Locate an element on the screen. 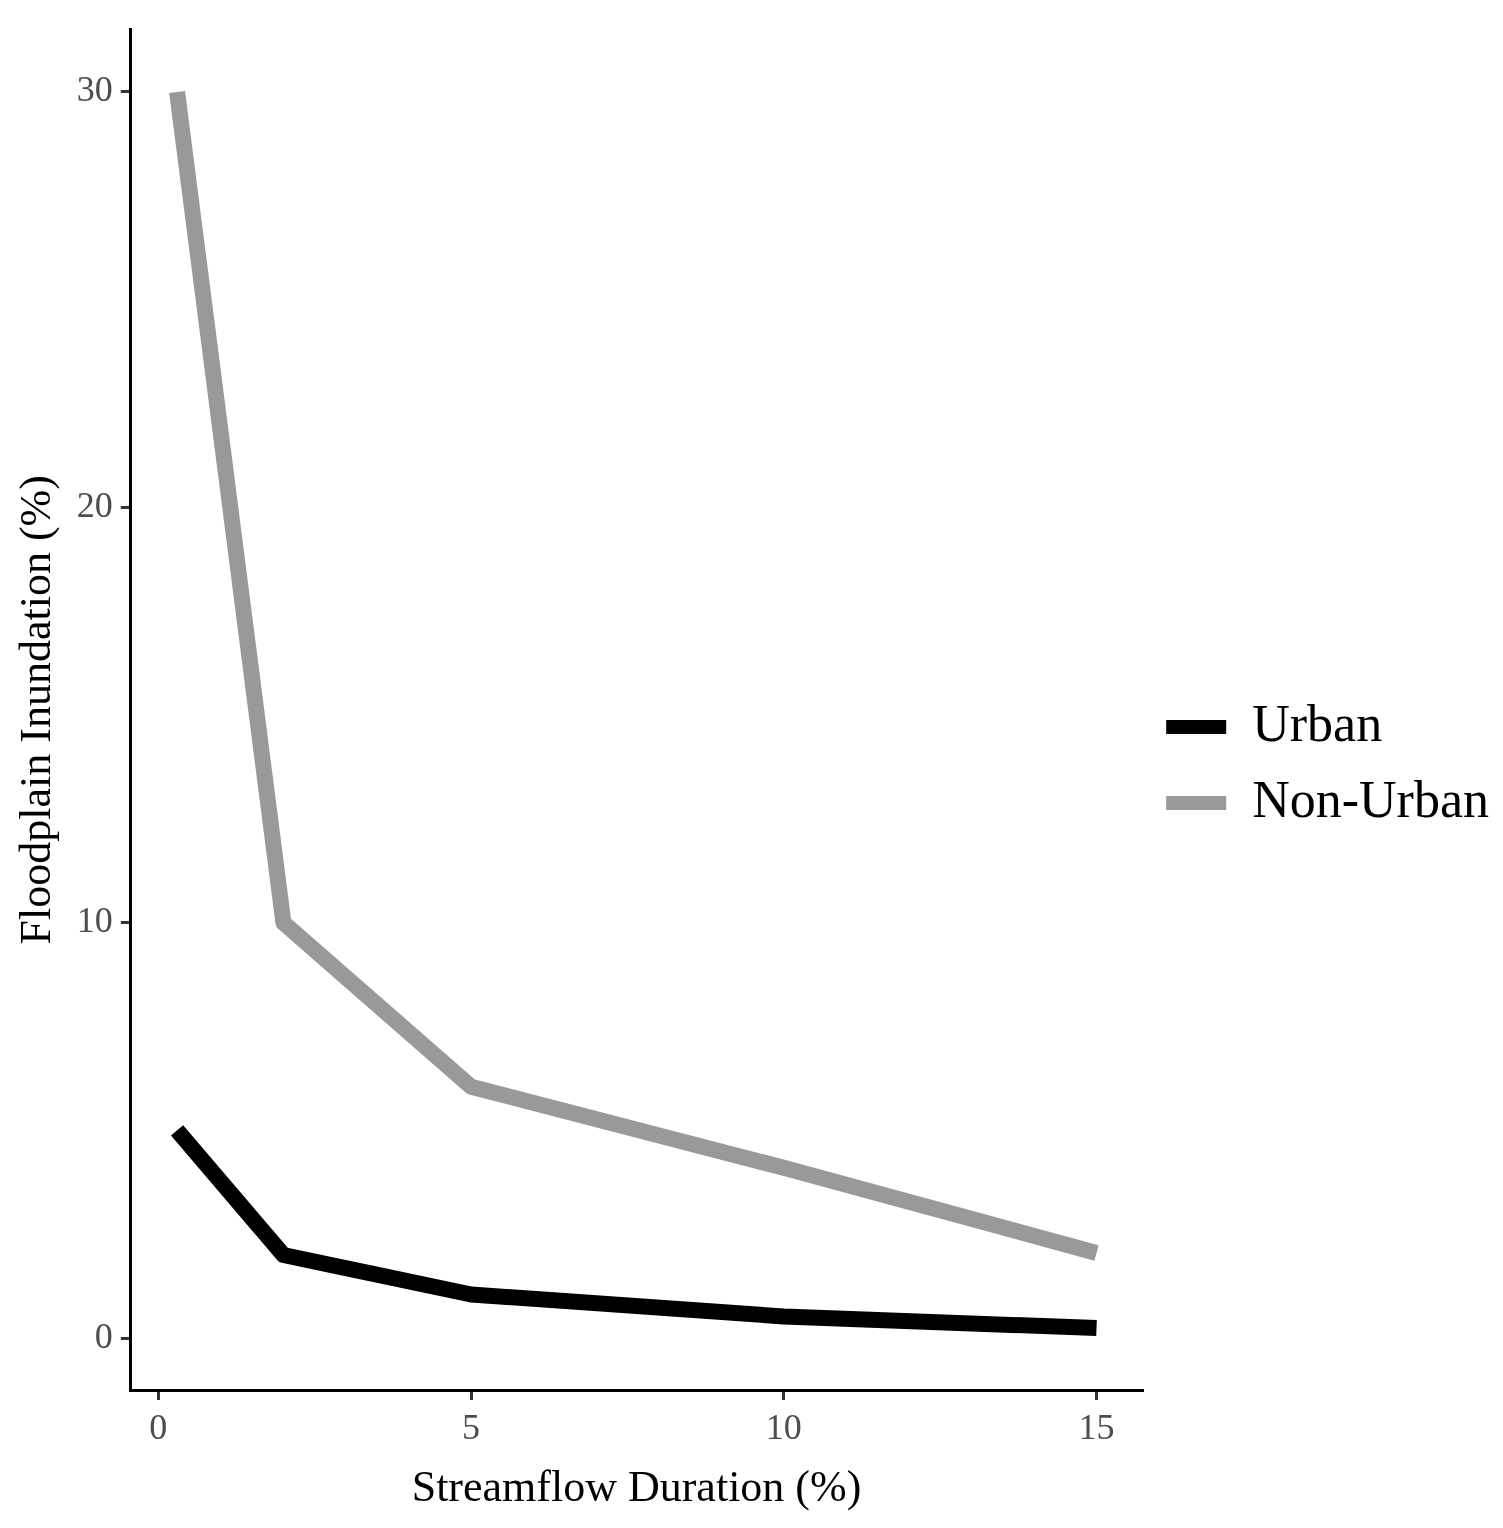 The height and width of the screenshot is (1528, 1503). y-axis-title: Floodplain Inundation (%) is located at coordinates (35, 710).